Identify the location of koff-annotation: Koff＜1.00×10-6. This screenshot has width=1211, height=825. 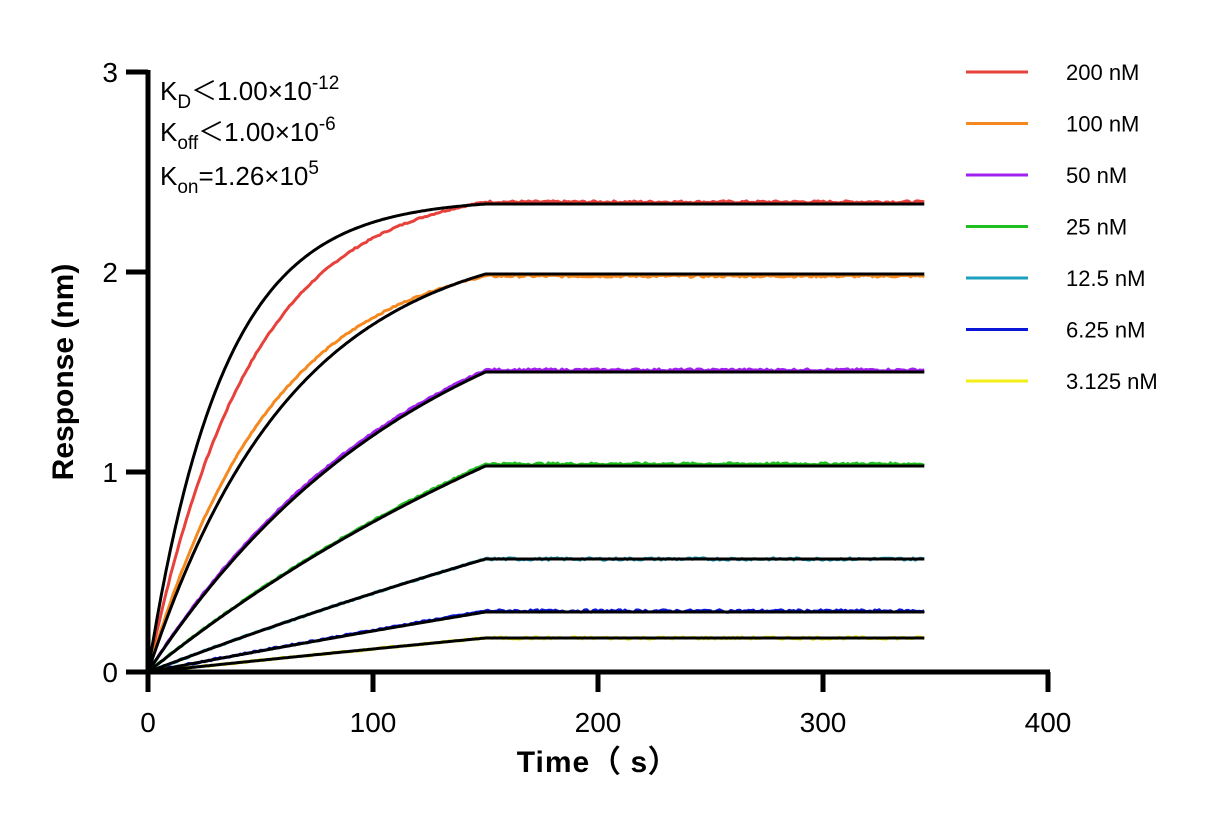
(248, 134).